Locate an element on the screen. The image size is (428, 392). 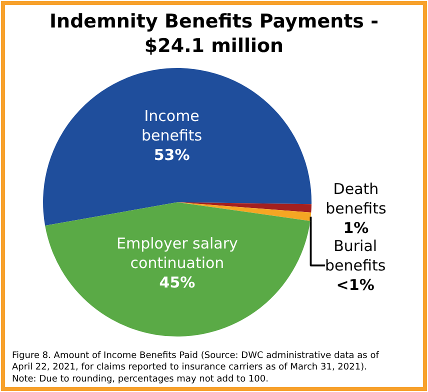
data-label: <1% is located at coordinates (355, 285).